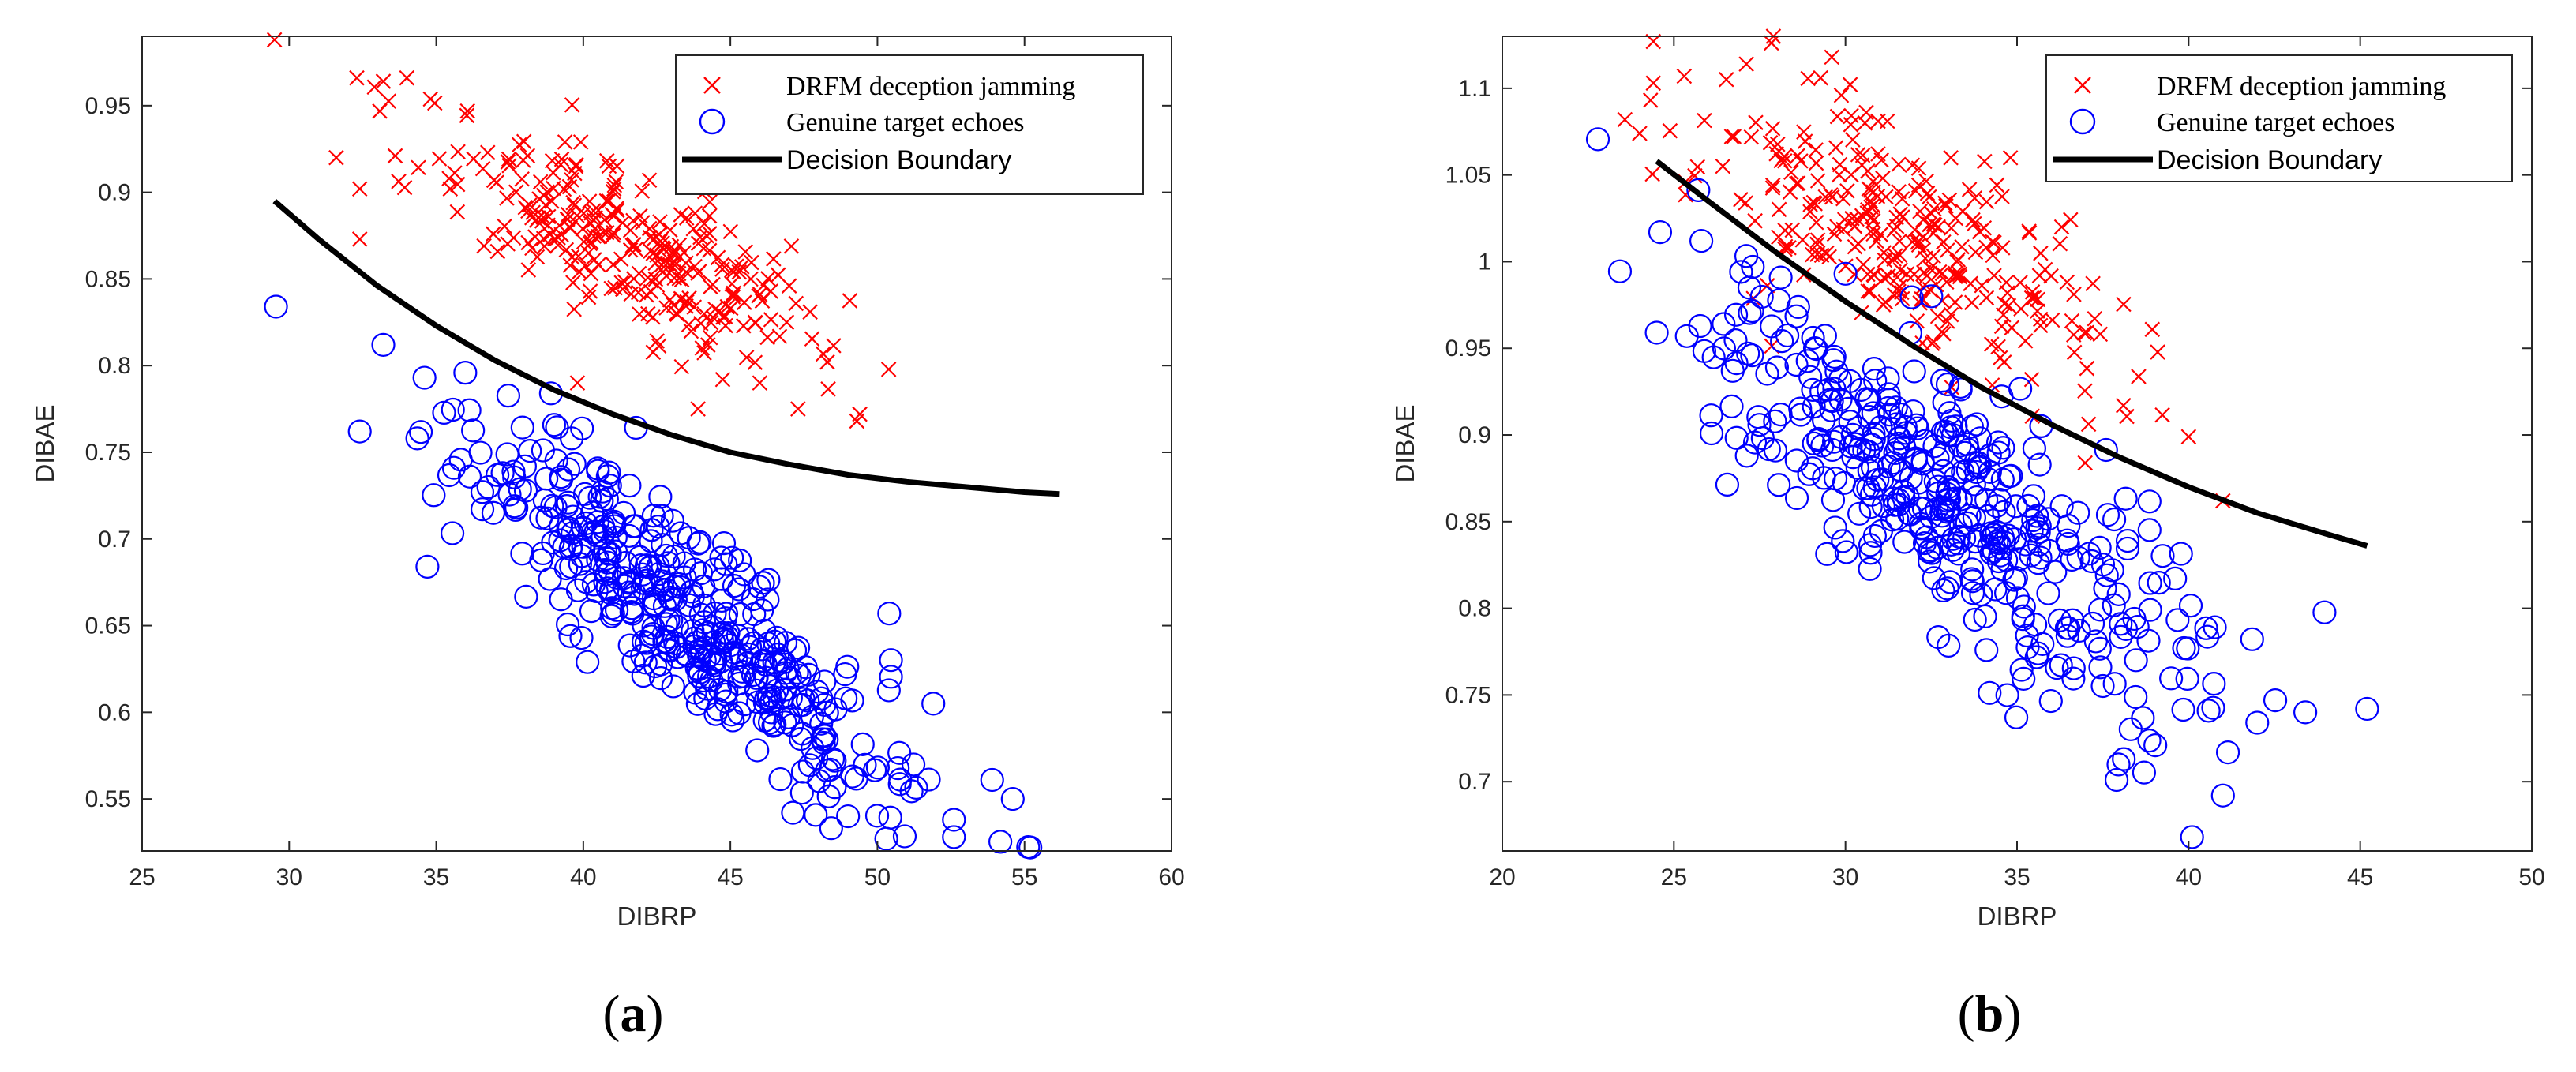 This screenshot has height=1072, width=2576. I want to click on y-tick-label: 0.55, so click(108, 799).